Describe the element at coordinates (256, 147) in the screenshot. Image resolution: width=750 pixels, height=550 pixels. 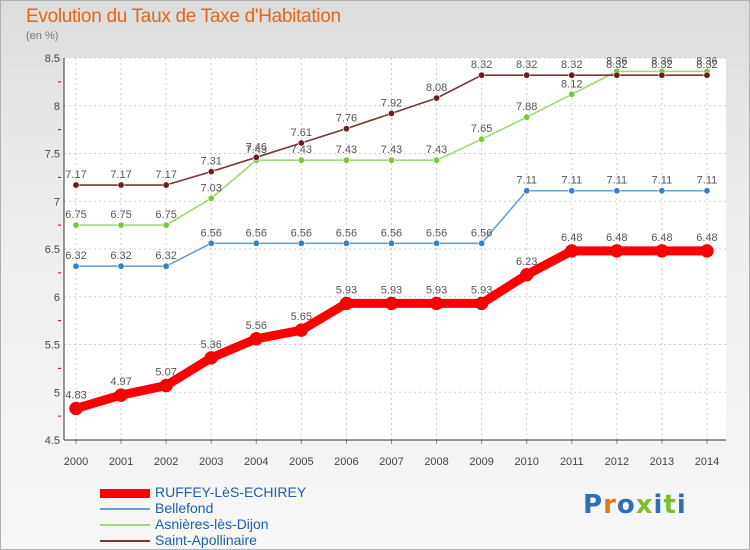
I see `data-label: 7.46` at that location.